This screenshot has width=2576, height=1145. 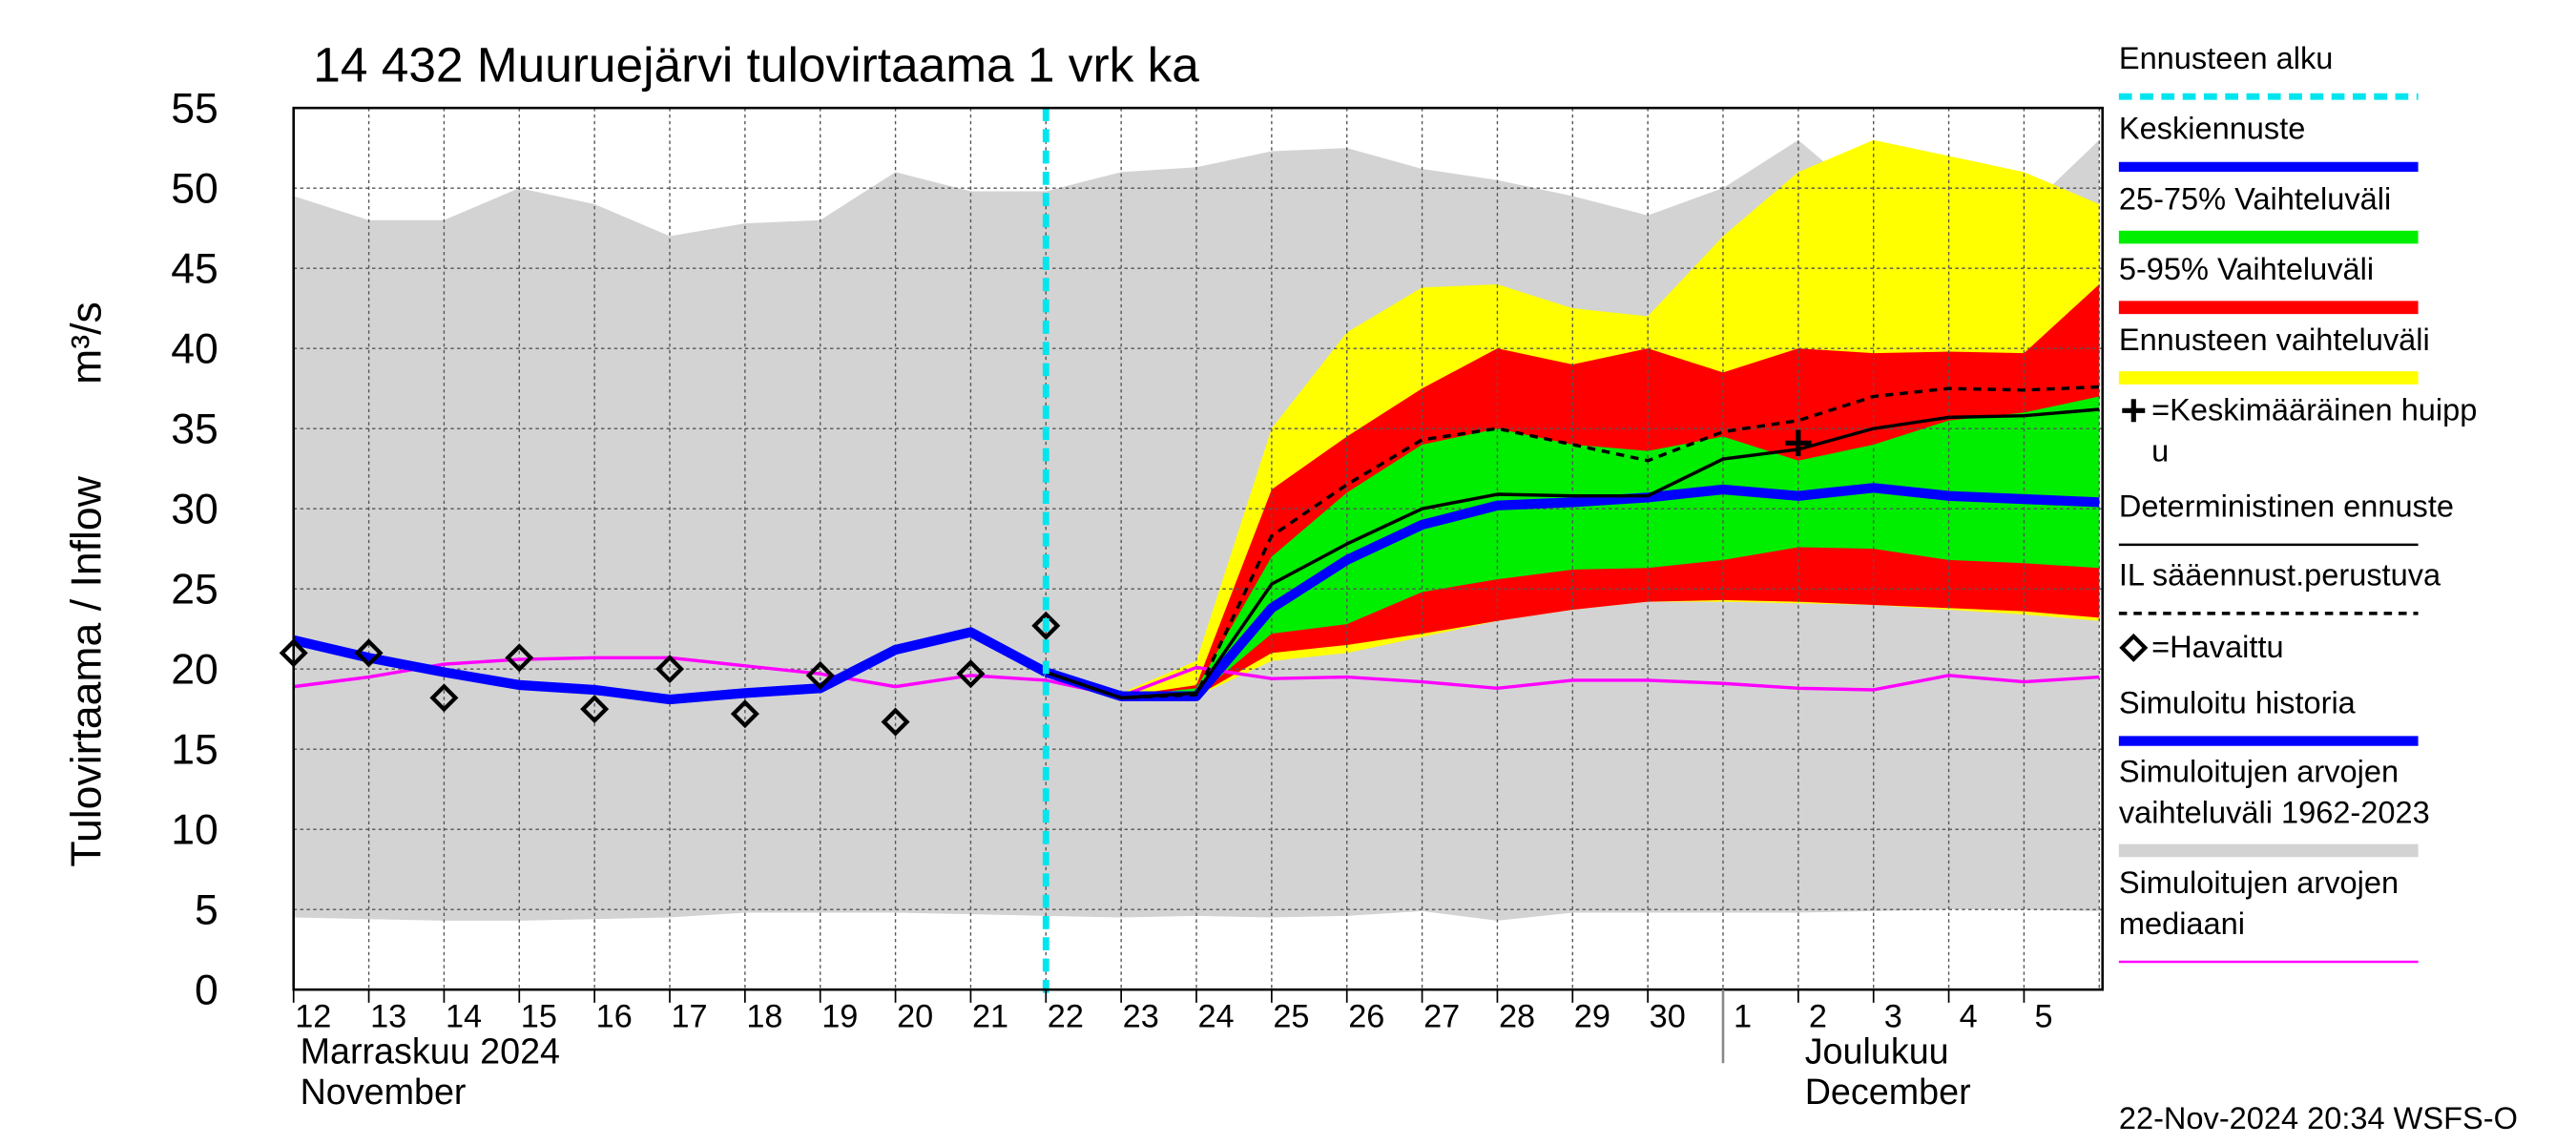 What do you see at coordinates (2182, 923) in the screenshot?
I see `legend-label: mediaani` at bounding box center [2182, 923].